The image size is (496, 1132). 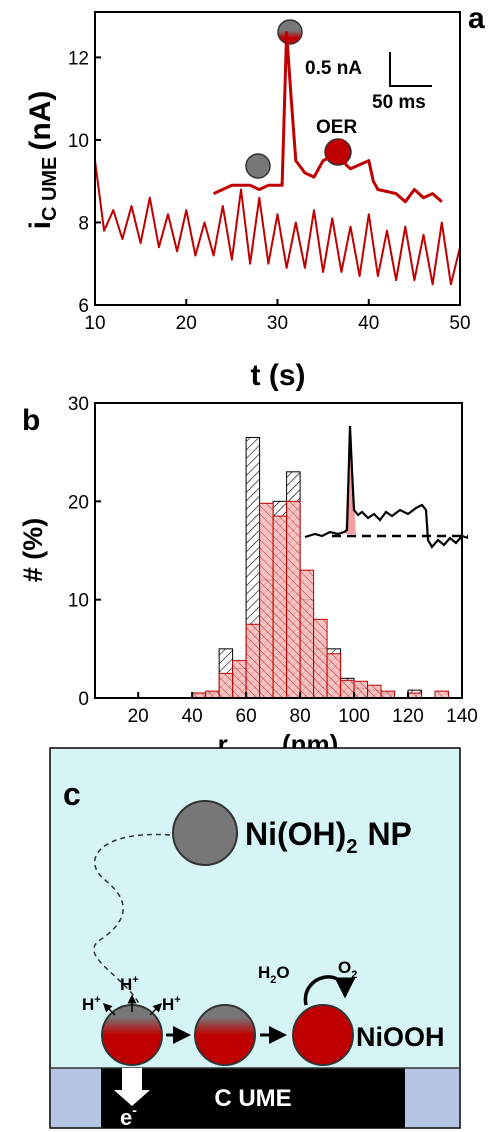 What do you see at coordinates (300, 716) in the screenshot?
I see `x-tick-label: 80` at bounding box center [300, 716].